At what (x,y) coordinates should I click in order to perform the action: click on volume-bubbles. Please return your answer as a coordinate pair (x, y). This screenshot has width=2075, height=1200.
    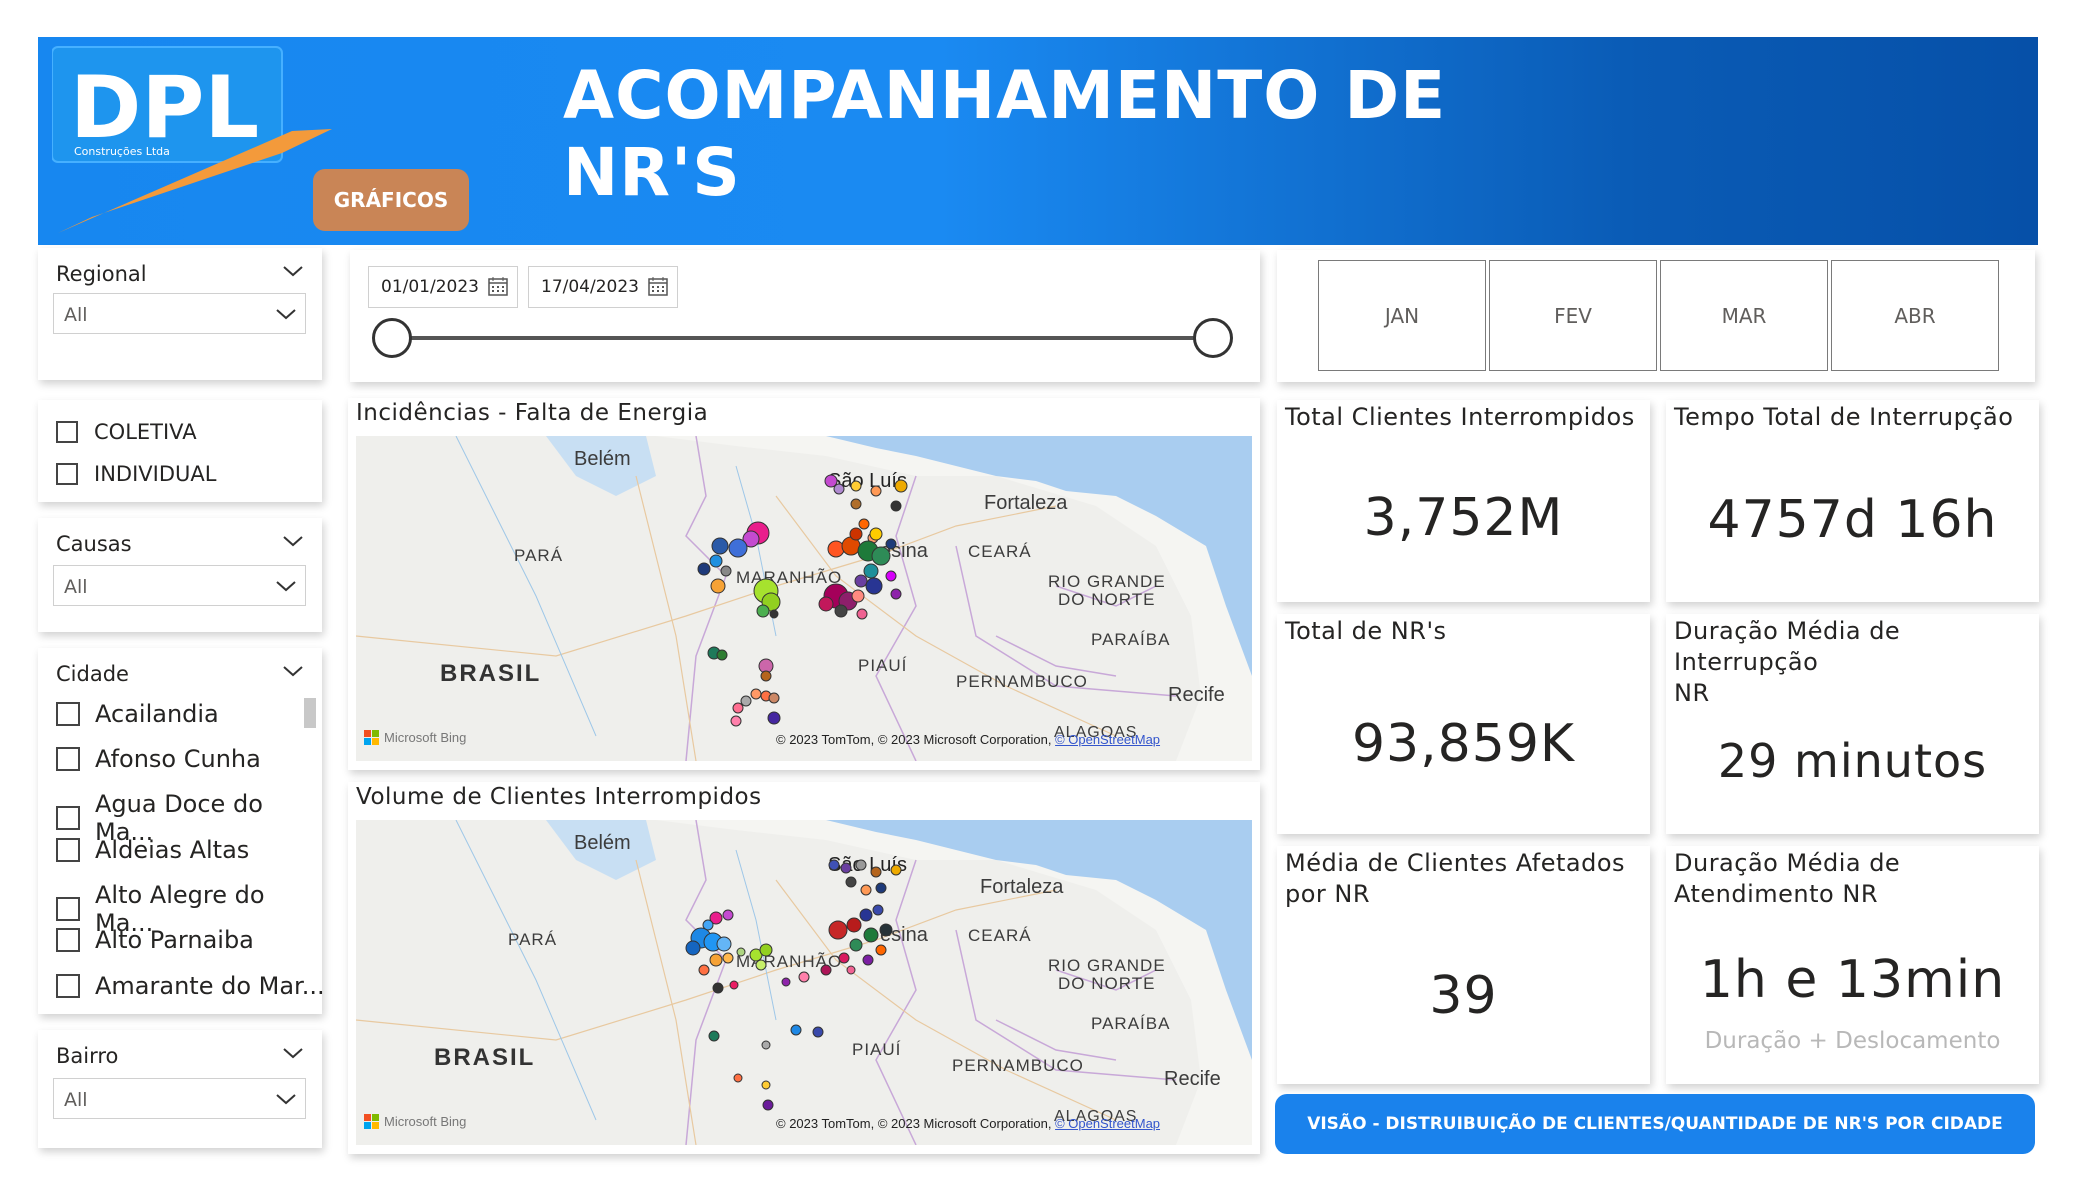
    Looking at the image, I should click on (793, 985).